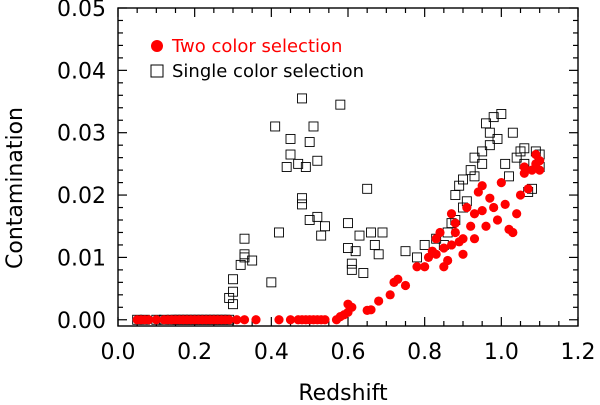 This screenshot has width=600, height=405. Describe the element at coordinates (256, 46) in the screenshot. I see `legend-label-two-color: Two color selection` at that location.